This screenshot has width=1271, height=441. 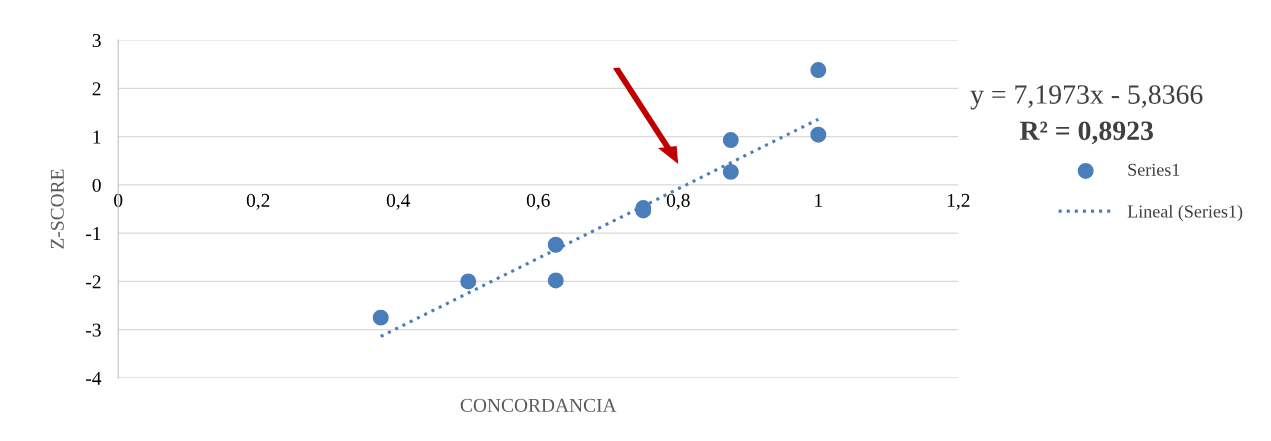 I want to click on x-tick-label: 1, so click(x=819, y=200).